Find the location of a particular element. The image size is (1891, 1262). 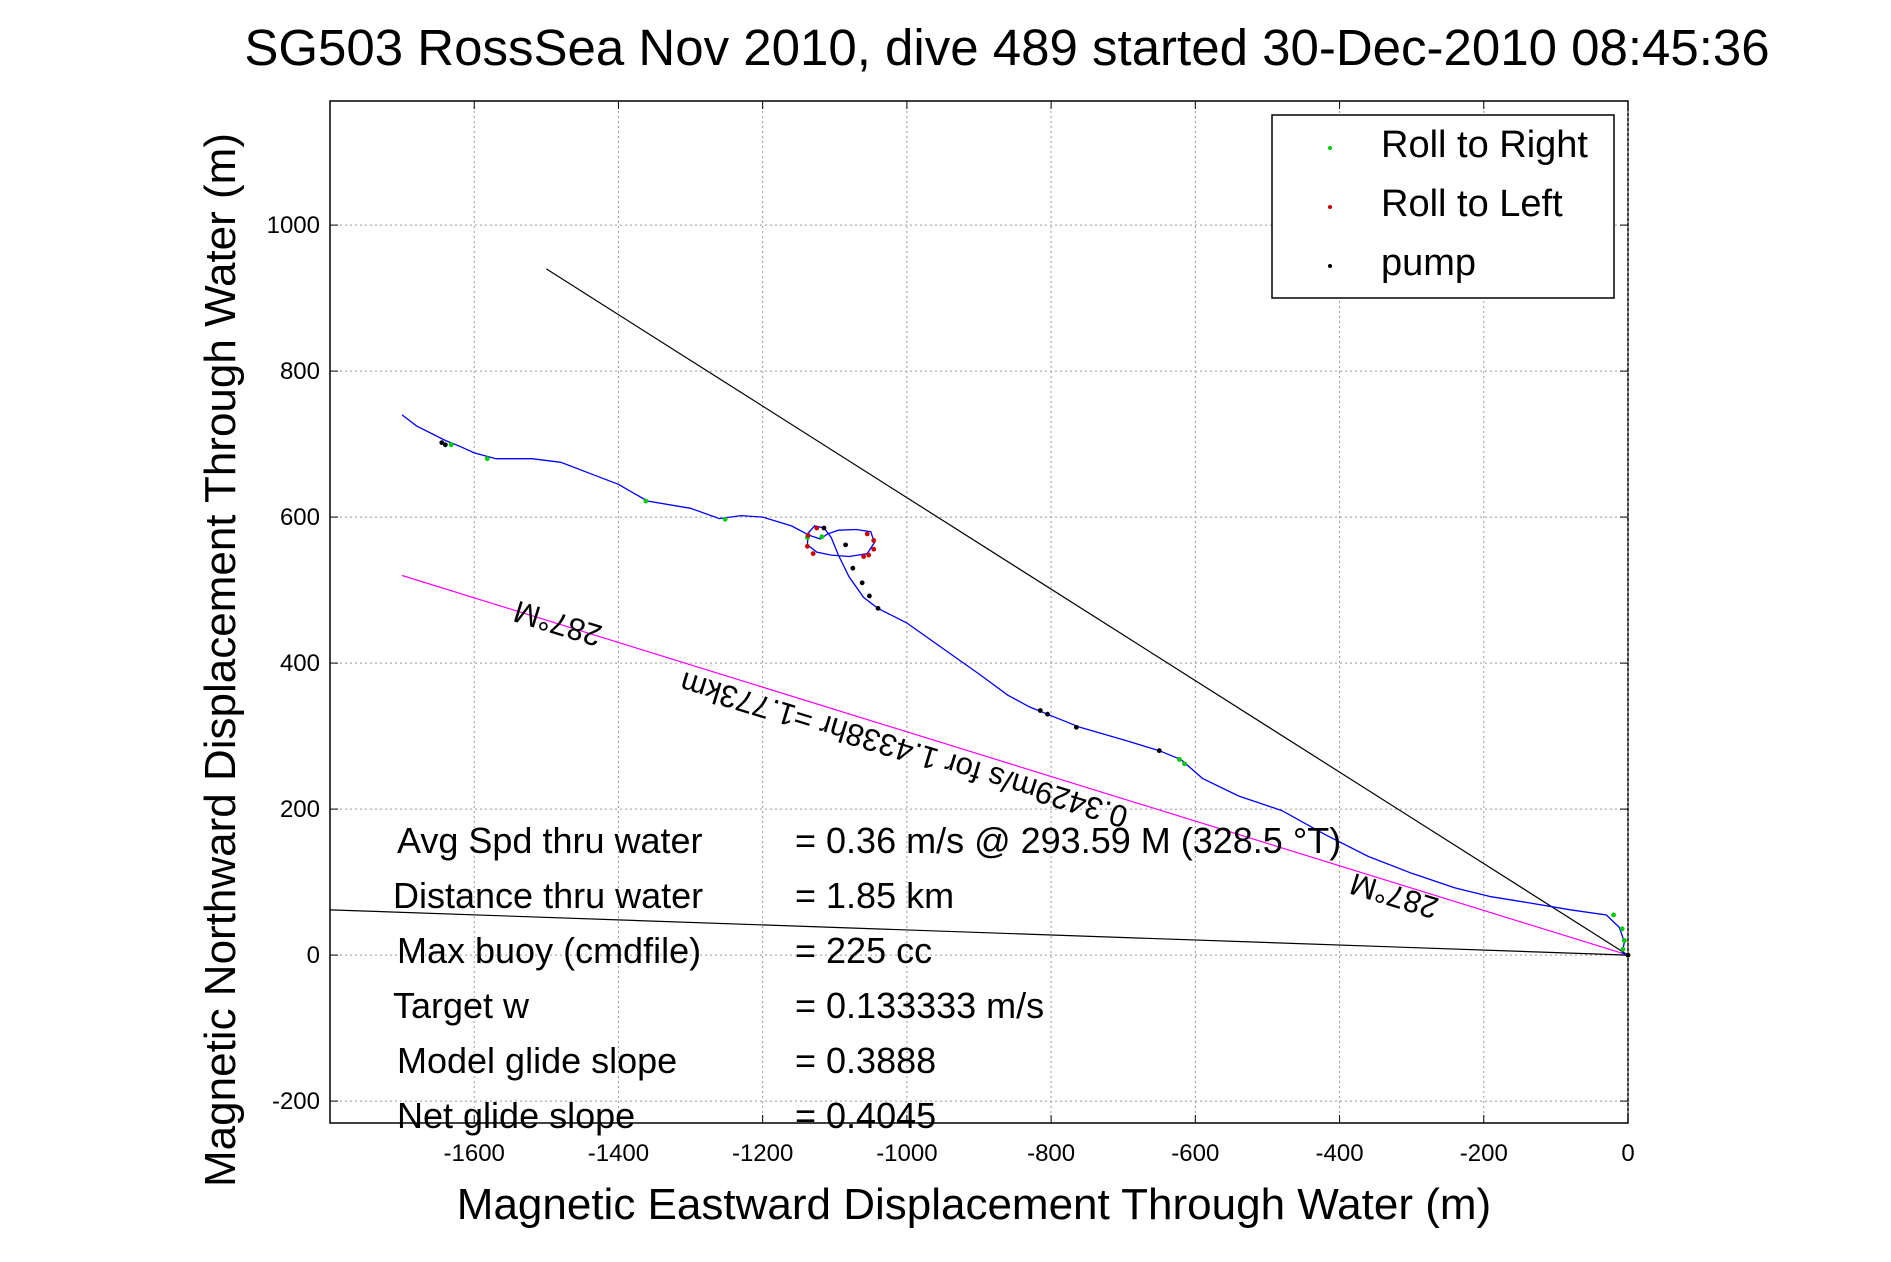

x-tick-label: -1000 is located at coordinates (906, 1153).